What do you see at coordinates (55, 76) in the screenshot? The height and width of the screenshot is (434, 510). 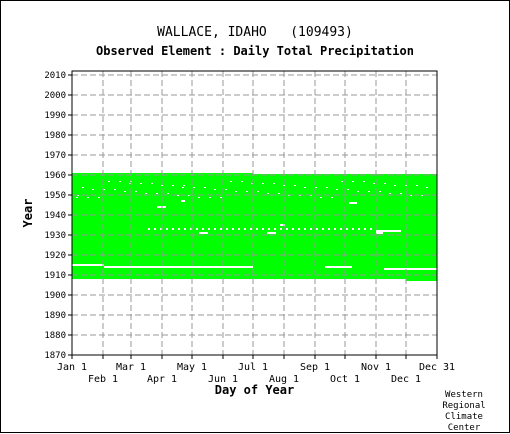 I see `y-tick-label: 2010` at bounding box center [55, 76].